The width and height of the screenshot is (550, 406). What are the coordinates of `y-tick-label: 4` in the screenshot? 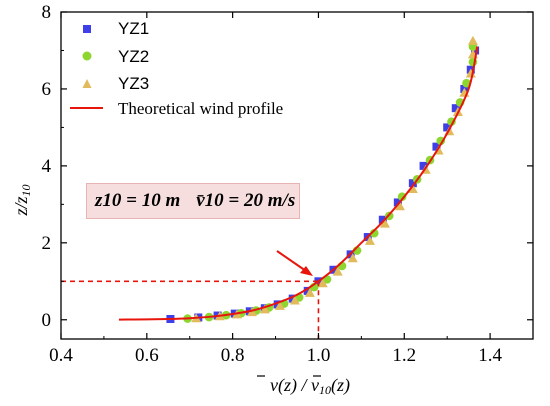 It's located at (47, 166).